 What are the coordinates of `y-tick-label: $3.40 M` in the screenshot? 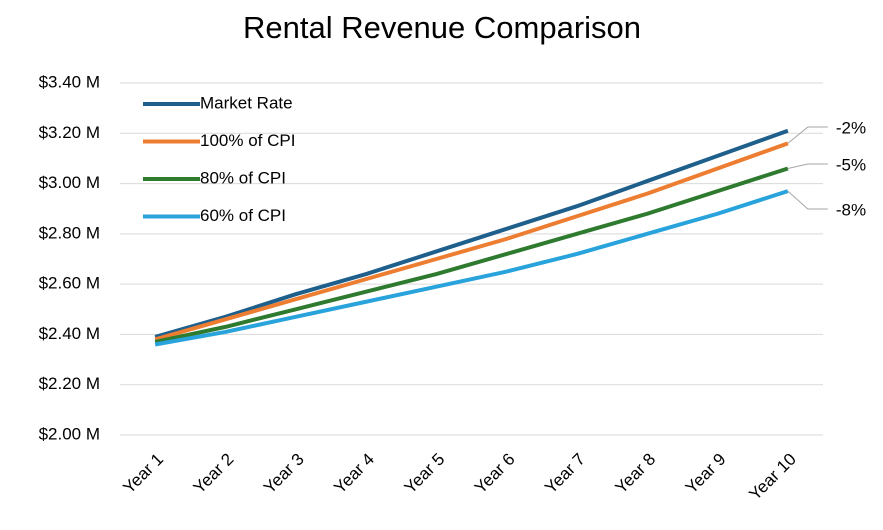 It's located at (69, 81).